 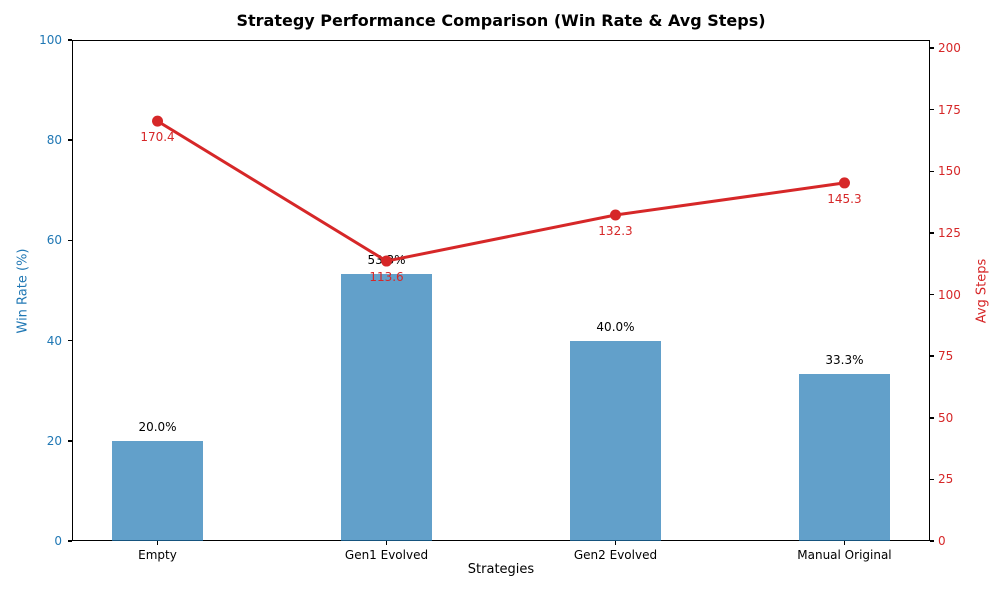 What do you see at coordinates (386, 555) in the screenshot?
I see `x-tick-label: Gen1 Evolved` at bounding box center [386, 555].